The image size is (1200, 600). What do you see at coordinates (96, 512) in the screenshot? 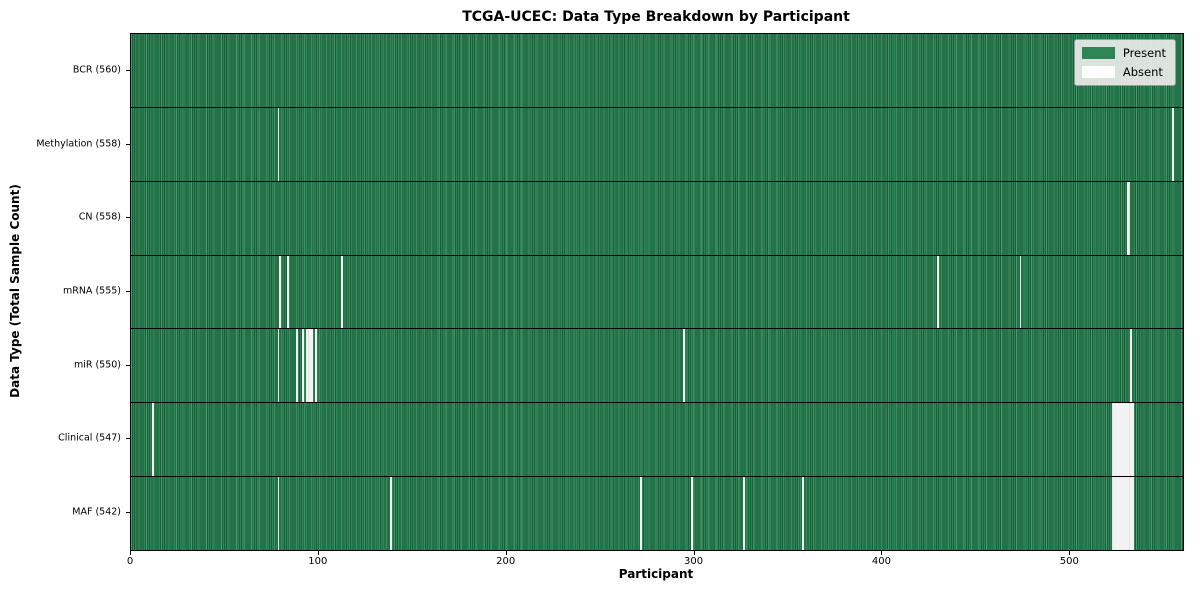
I see `y-tick-label: MAF (542)` at bounding box center [96, 512].